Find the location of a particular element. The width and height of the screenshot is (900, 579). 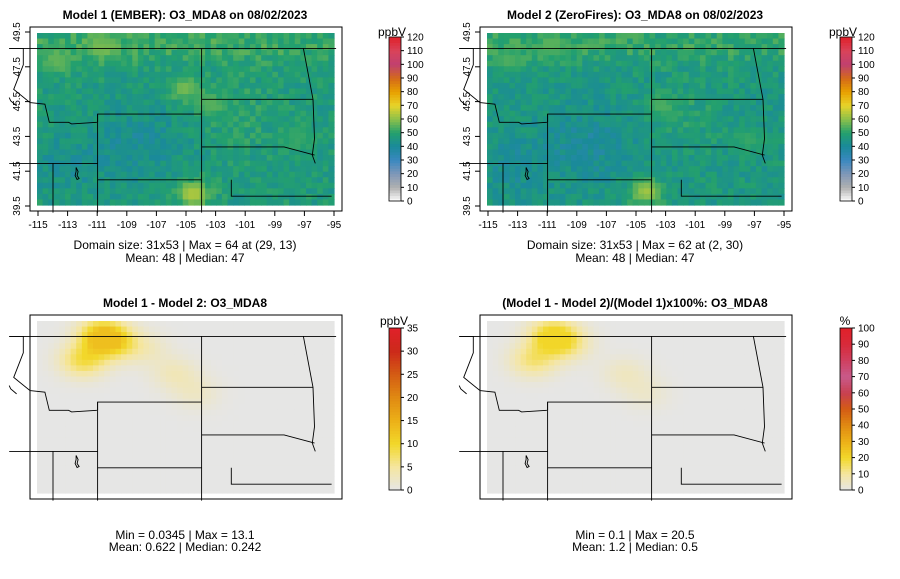

state-border is located at coordinates (281, 188).